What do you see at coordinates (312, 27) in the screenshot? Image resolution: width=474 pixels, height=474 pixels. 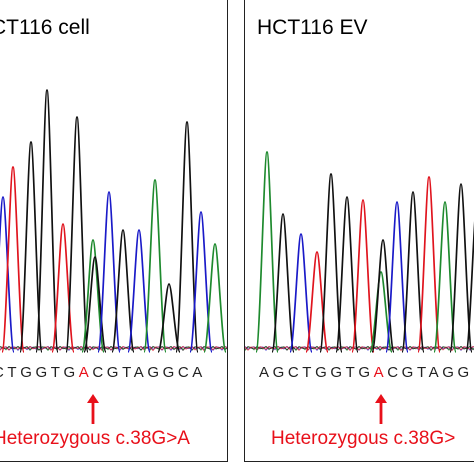 I see `panel-title: HCT116 EV` at bounding box center [312, 27].